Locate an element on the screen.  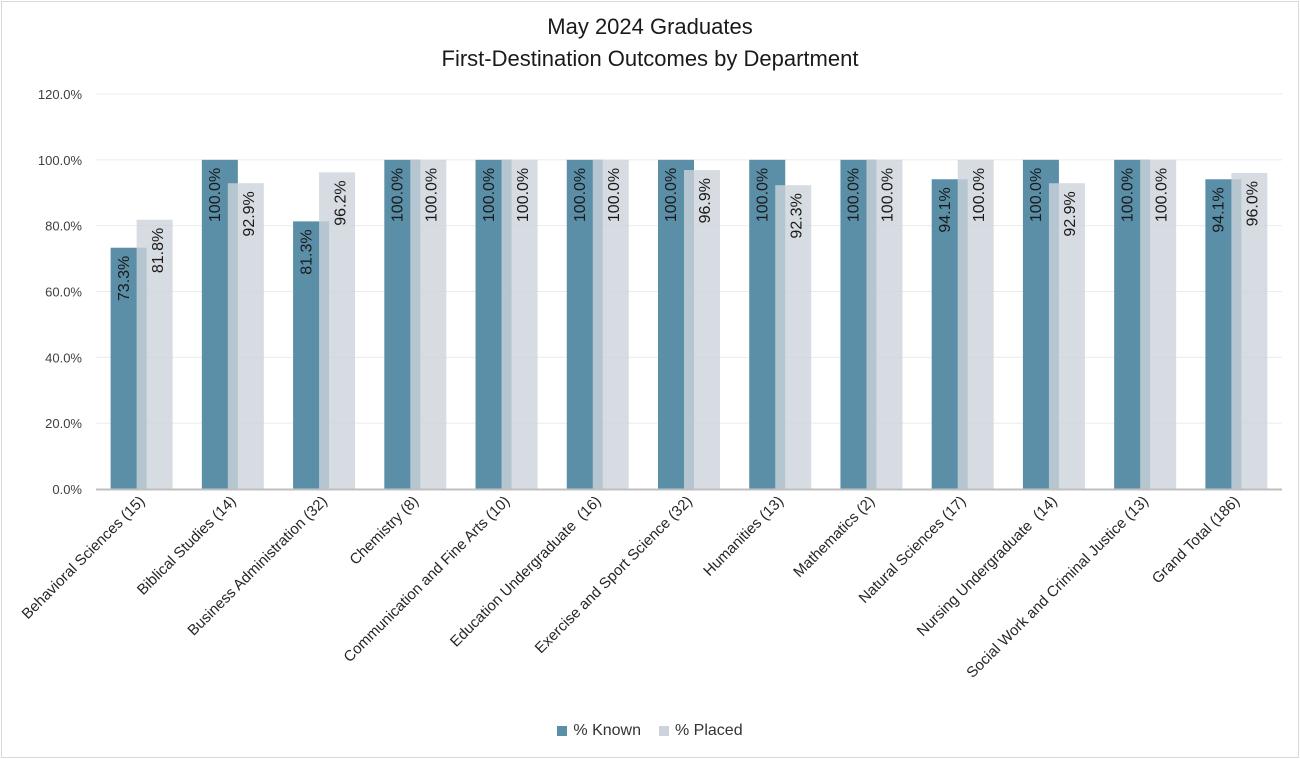
data-label: 73.3% is located at coordinates (124, 278).